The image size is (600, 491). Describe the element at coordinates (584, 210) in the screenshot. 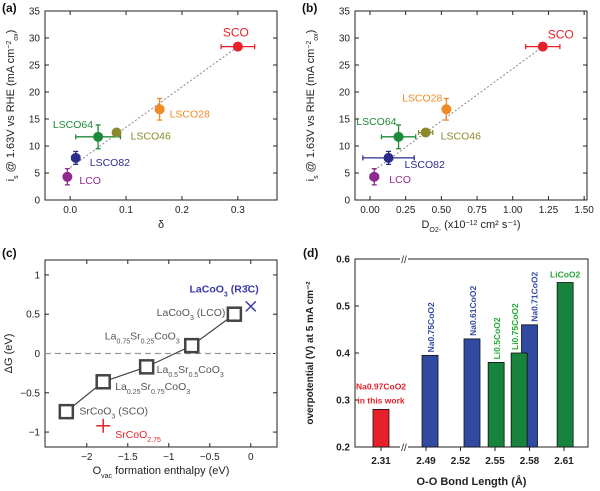

I see `x-tick-label: 1.50` at that location.